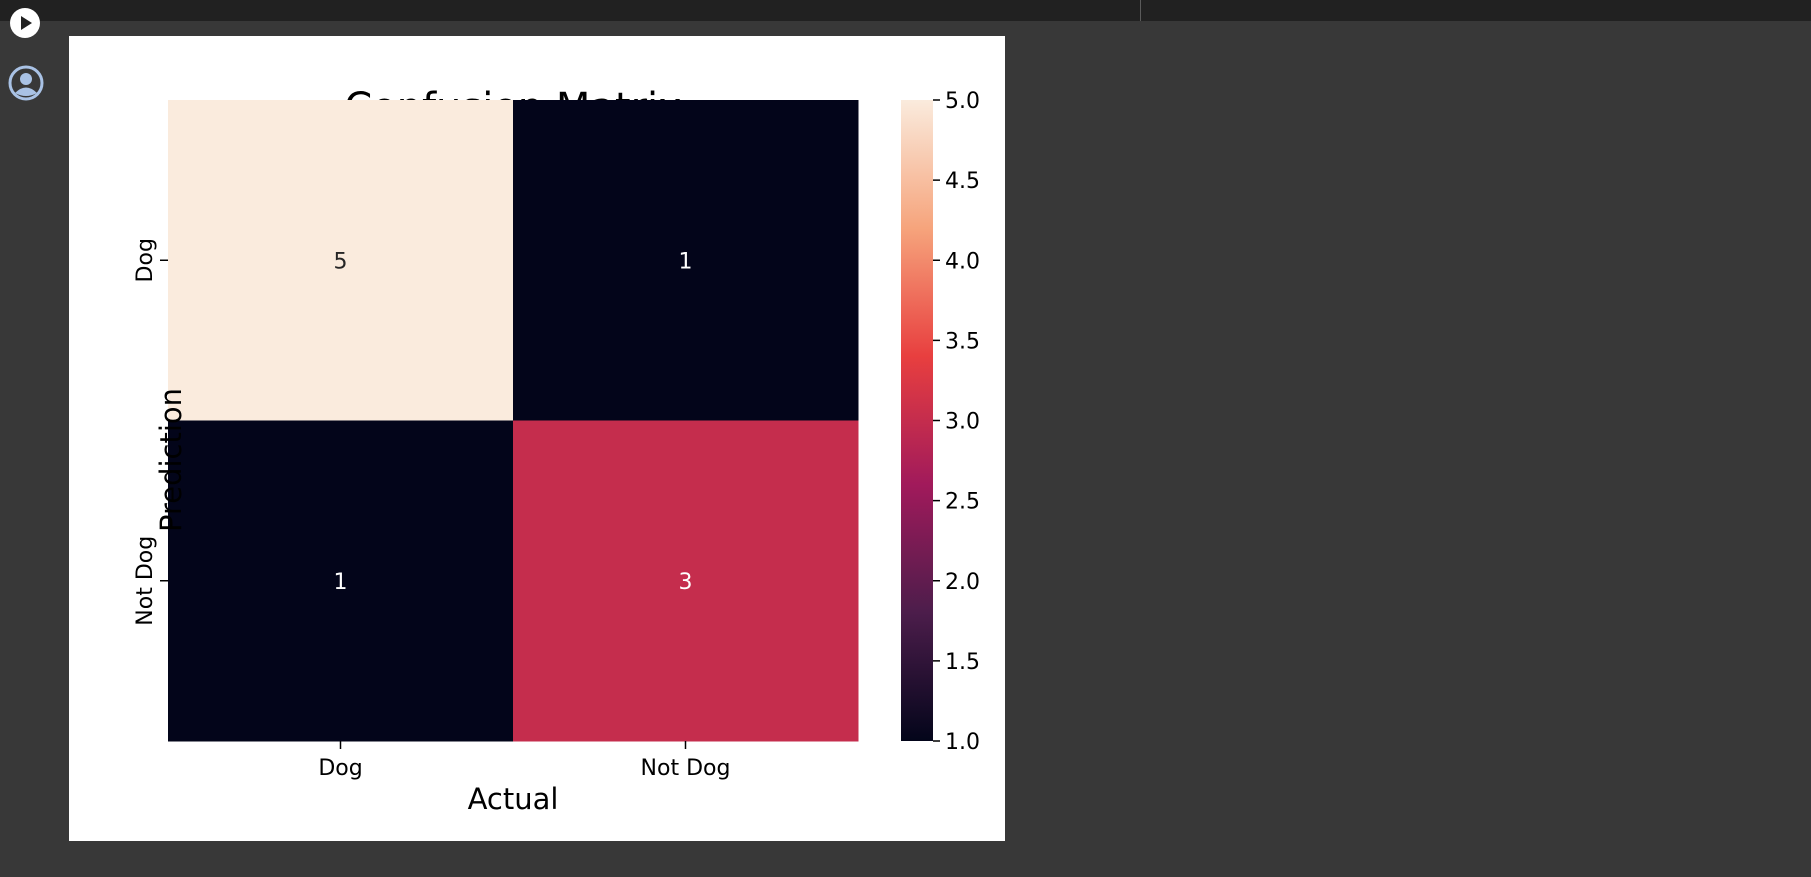 The height and width of the screenshot is (877, 1811). Describe the element at coordinates (1140, 10) in the screenshot. I see `topbar-divider` at that location.